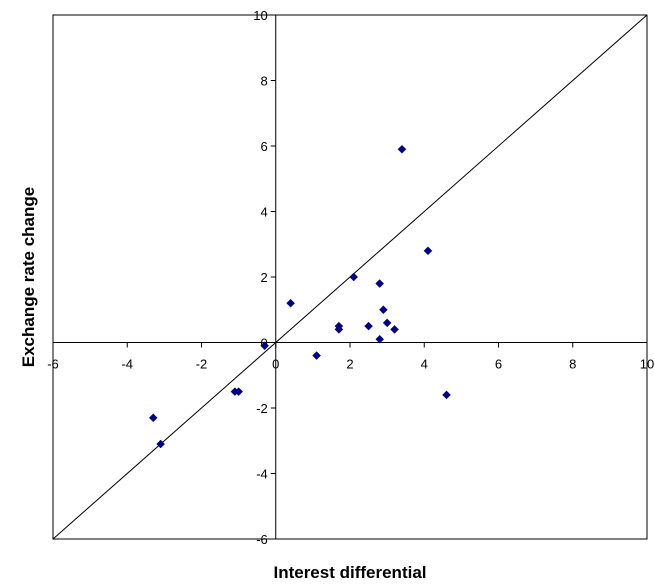 The width and height of the screenshot is (655, 588). What do you see at coordinates (262, 539) in the screenshot?
I see `y-tick-label: -6` at bounding box center [262, 539].